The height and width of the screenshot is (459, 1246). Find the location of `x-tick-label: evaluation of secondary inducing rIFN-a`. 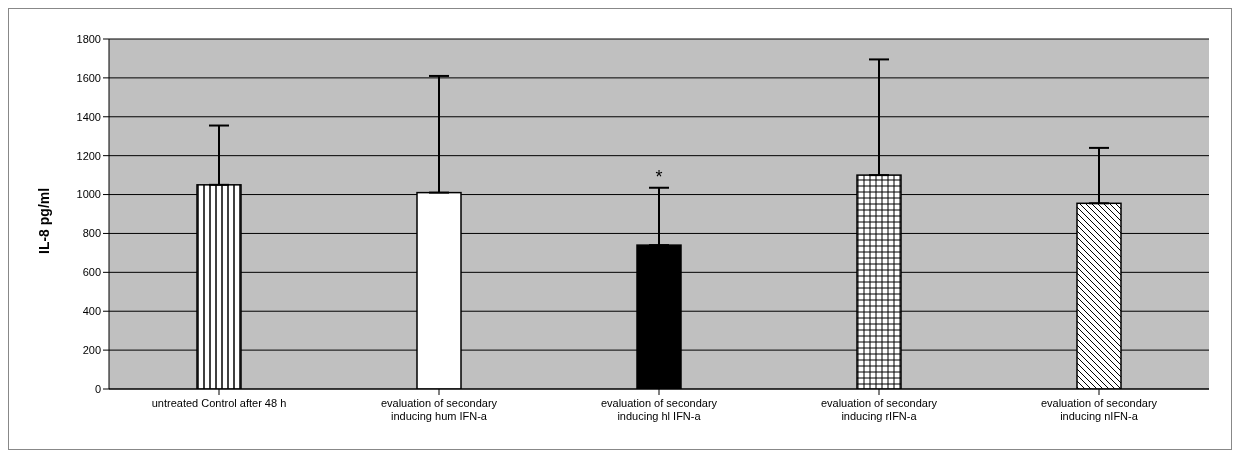

x-tick-label: evaluation of secondary inducing rIFN-a is located at coordinates (879, 409).